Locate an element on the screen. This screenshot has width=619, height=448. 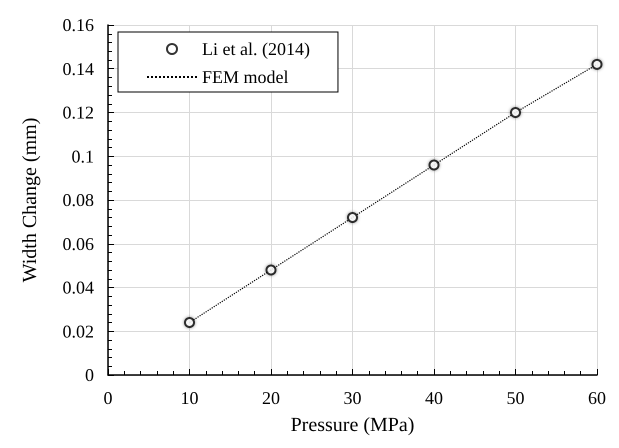
x-tick-label: 30 is located at coordinates (353, 398).